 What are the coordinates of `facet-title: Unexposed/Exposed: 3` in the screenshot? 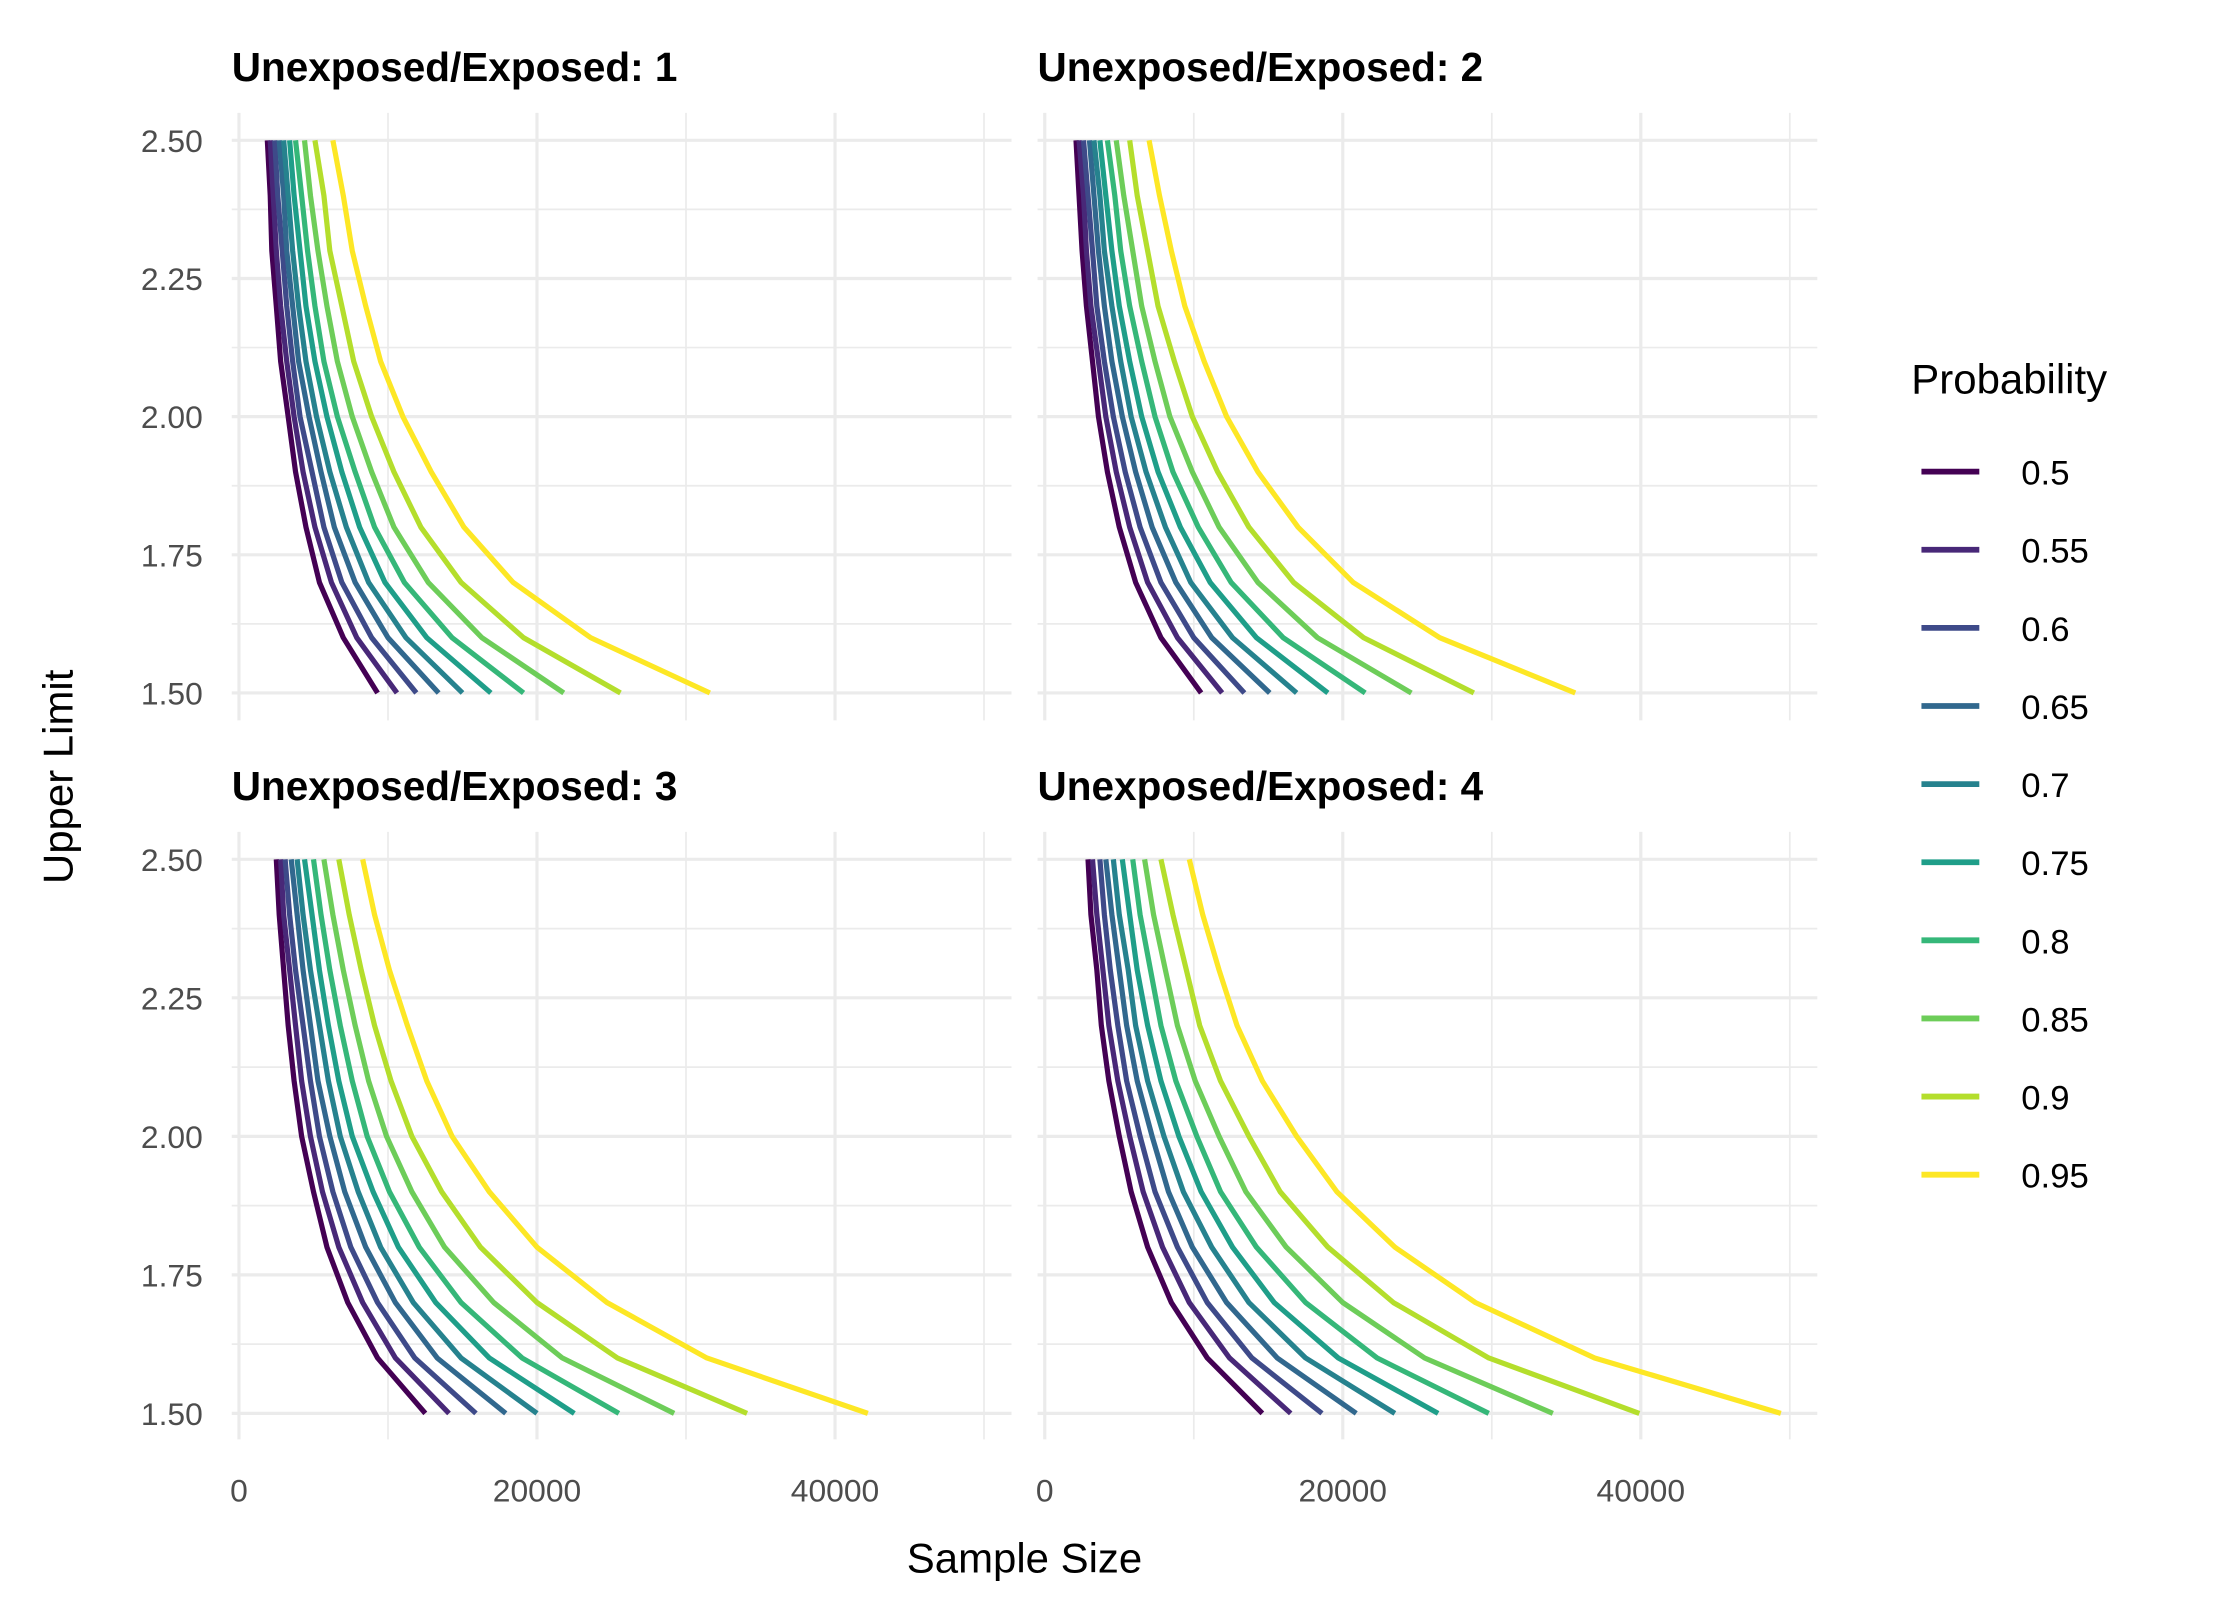 It's located at (455, 786).